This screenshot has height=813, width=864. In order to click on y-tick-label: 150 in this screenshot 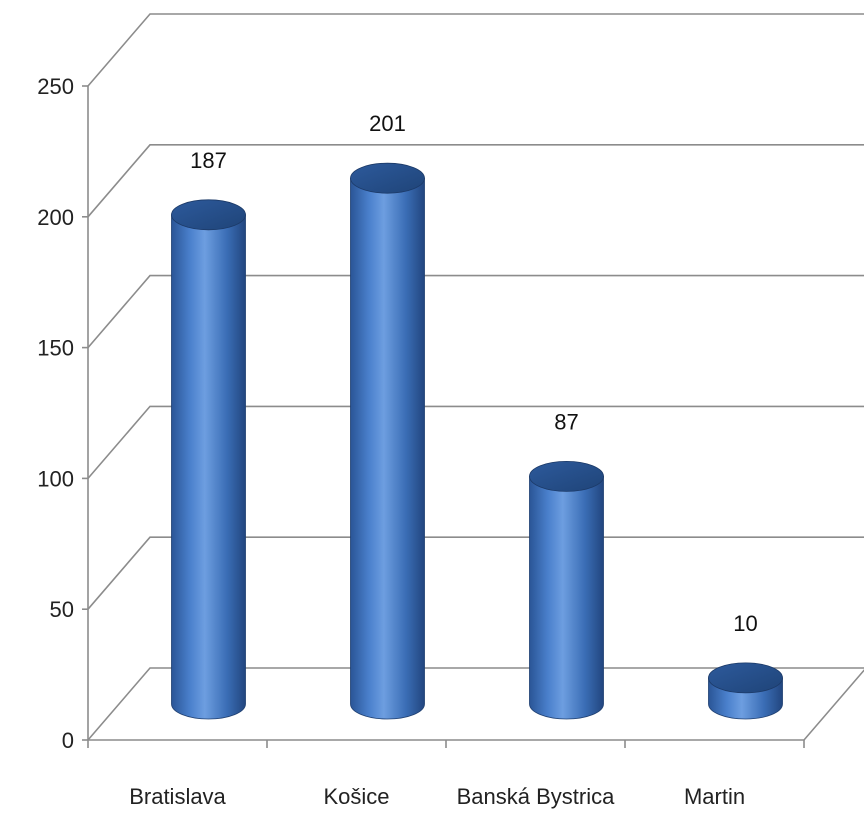, I will do `click(55, 348)`.